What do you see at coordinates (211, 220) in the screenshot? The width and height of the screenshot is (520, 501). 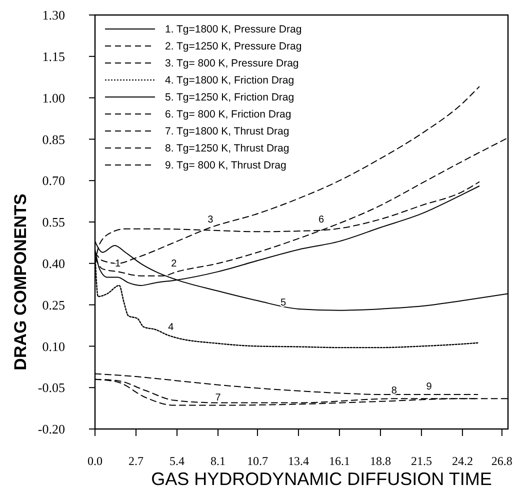 I see `annotation: 3` at bounding box center [211, 220].